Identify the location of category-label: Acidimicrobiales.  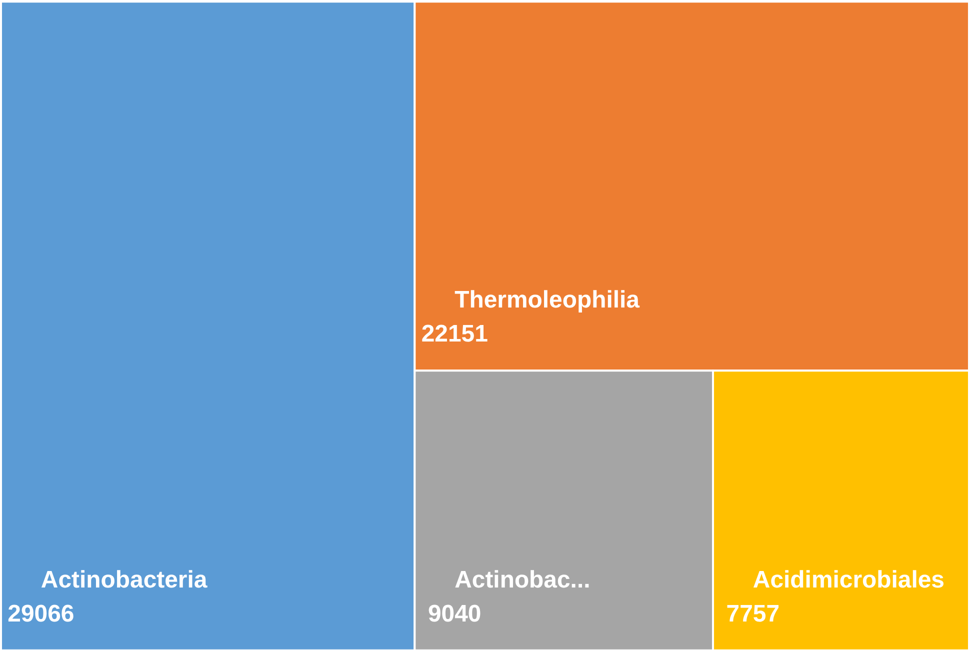
(848, 580).